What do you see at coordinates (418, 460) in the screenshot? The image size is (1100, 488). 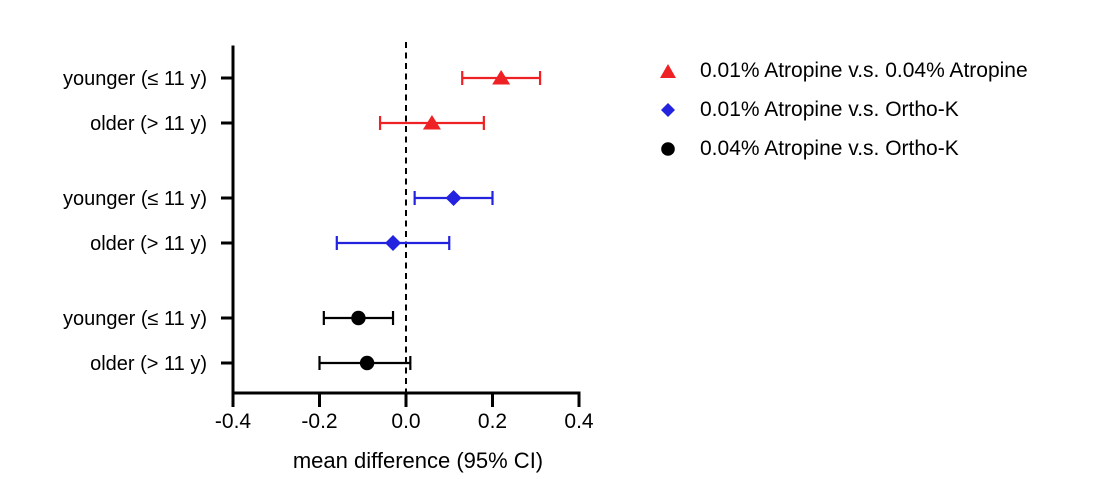 I see `x-axis-label: mean difference (95% CI)` at bounding box center [418, 460].